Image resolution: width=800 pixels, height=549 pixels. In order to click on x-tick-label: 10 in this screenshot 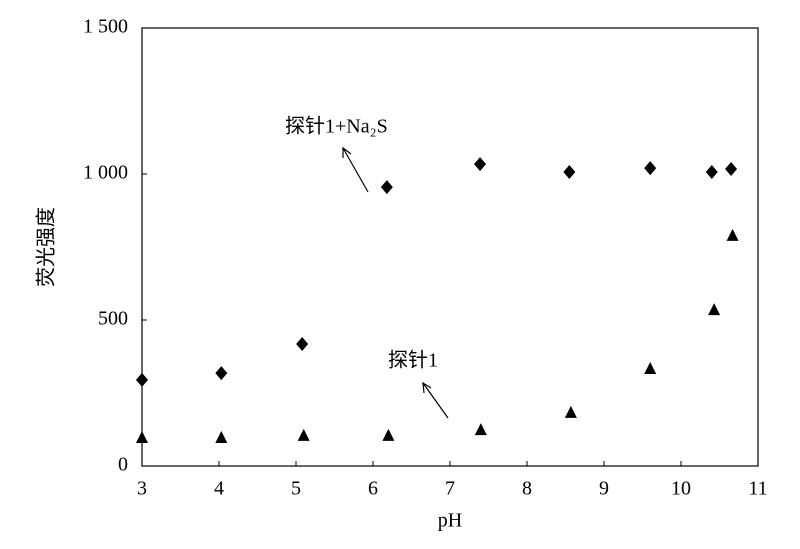, I will do `click(681, 489)`.